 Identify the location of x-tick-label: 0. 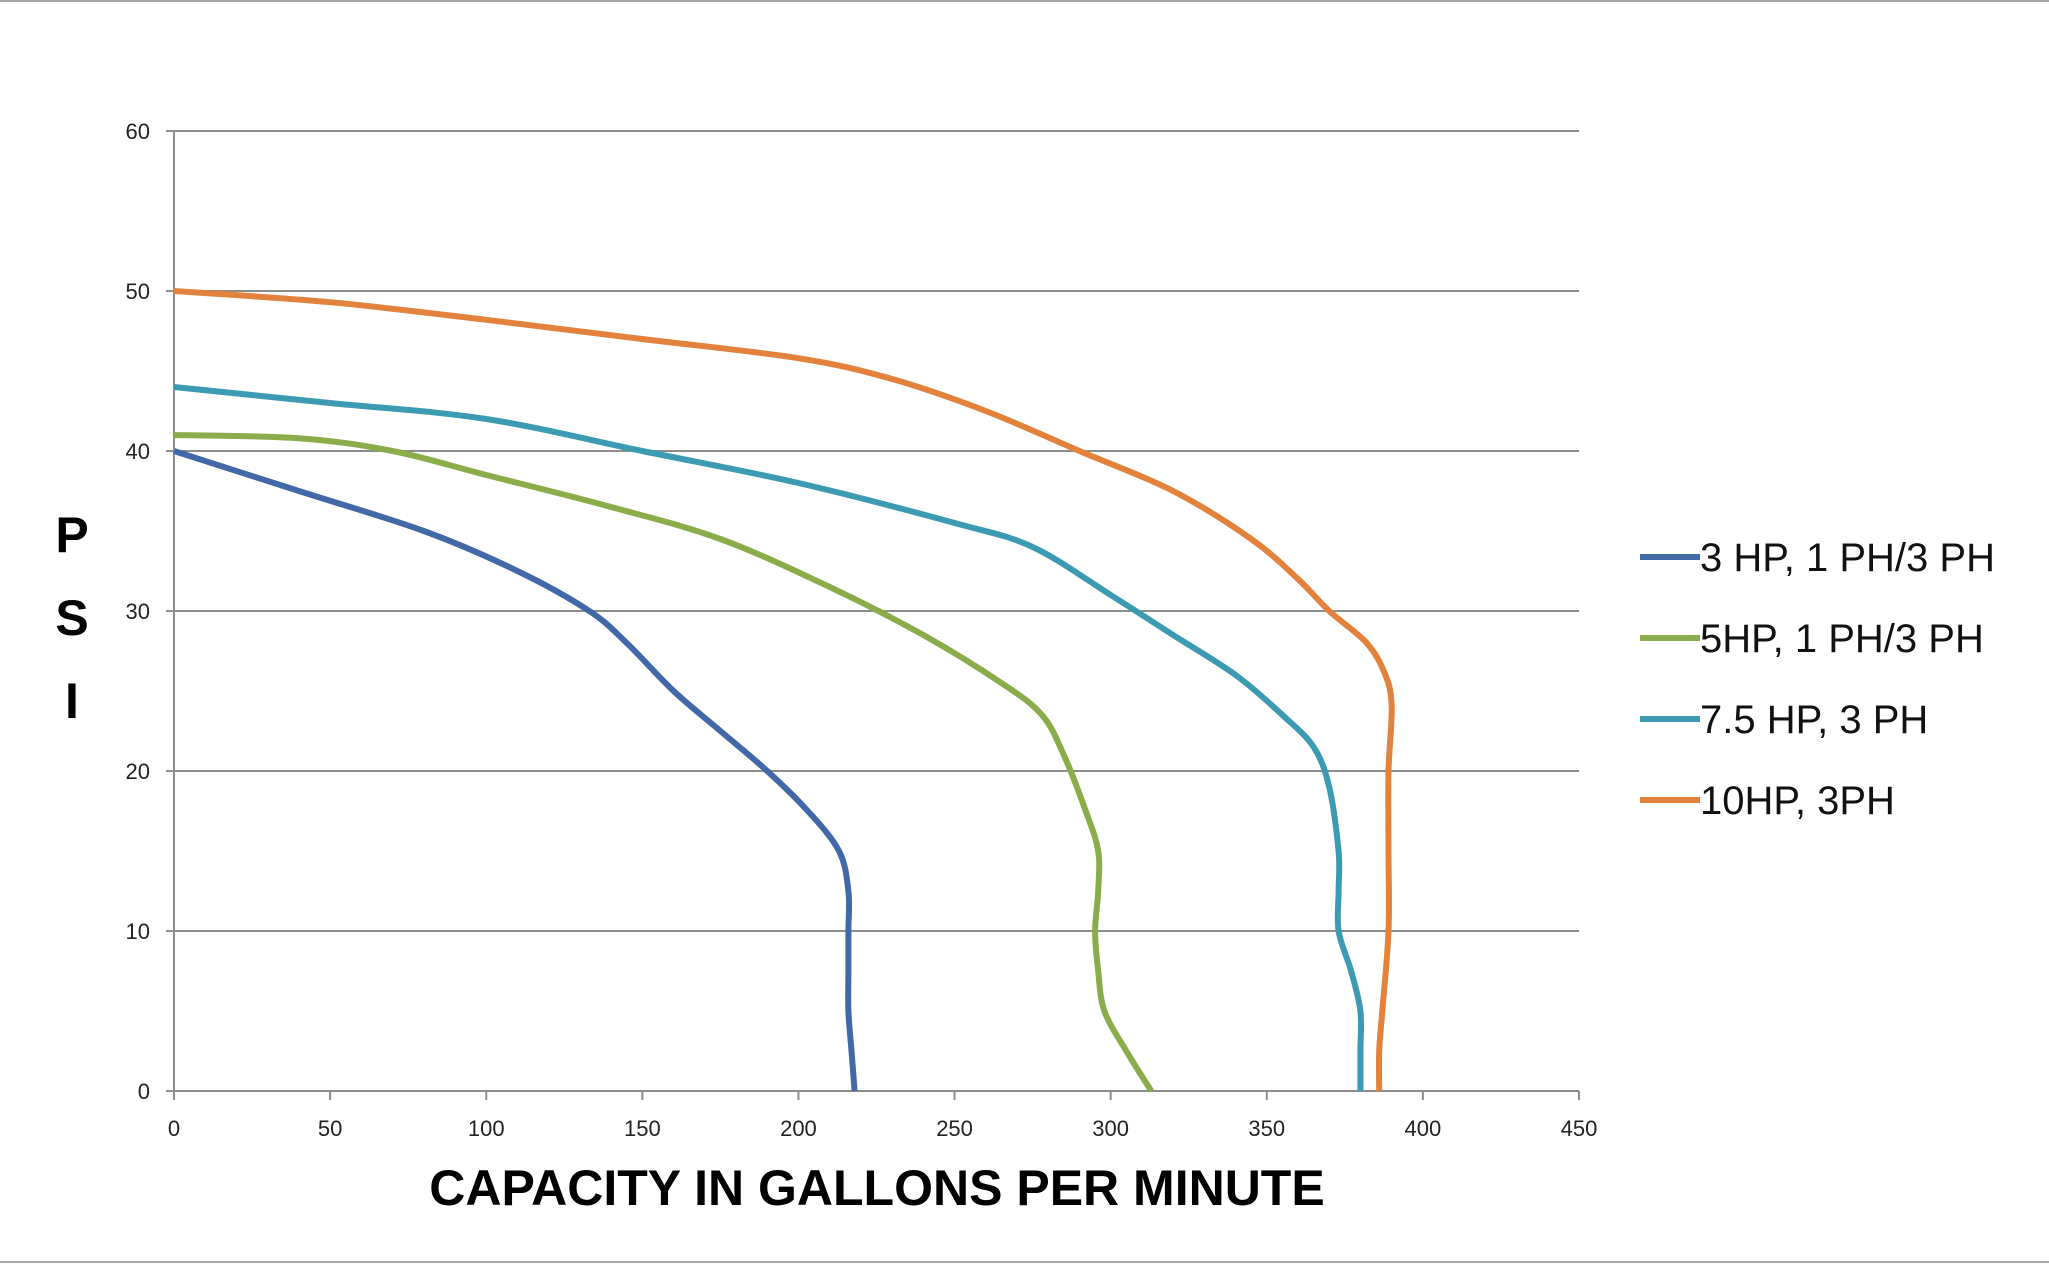
(174, 1128).